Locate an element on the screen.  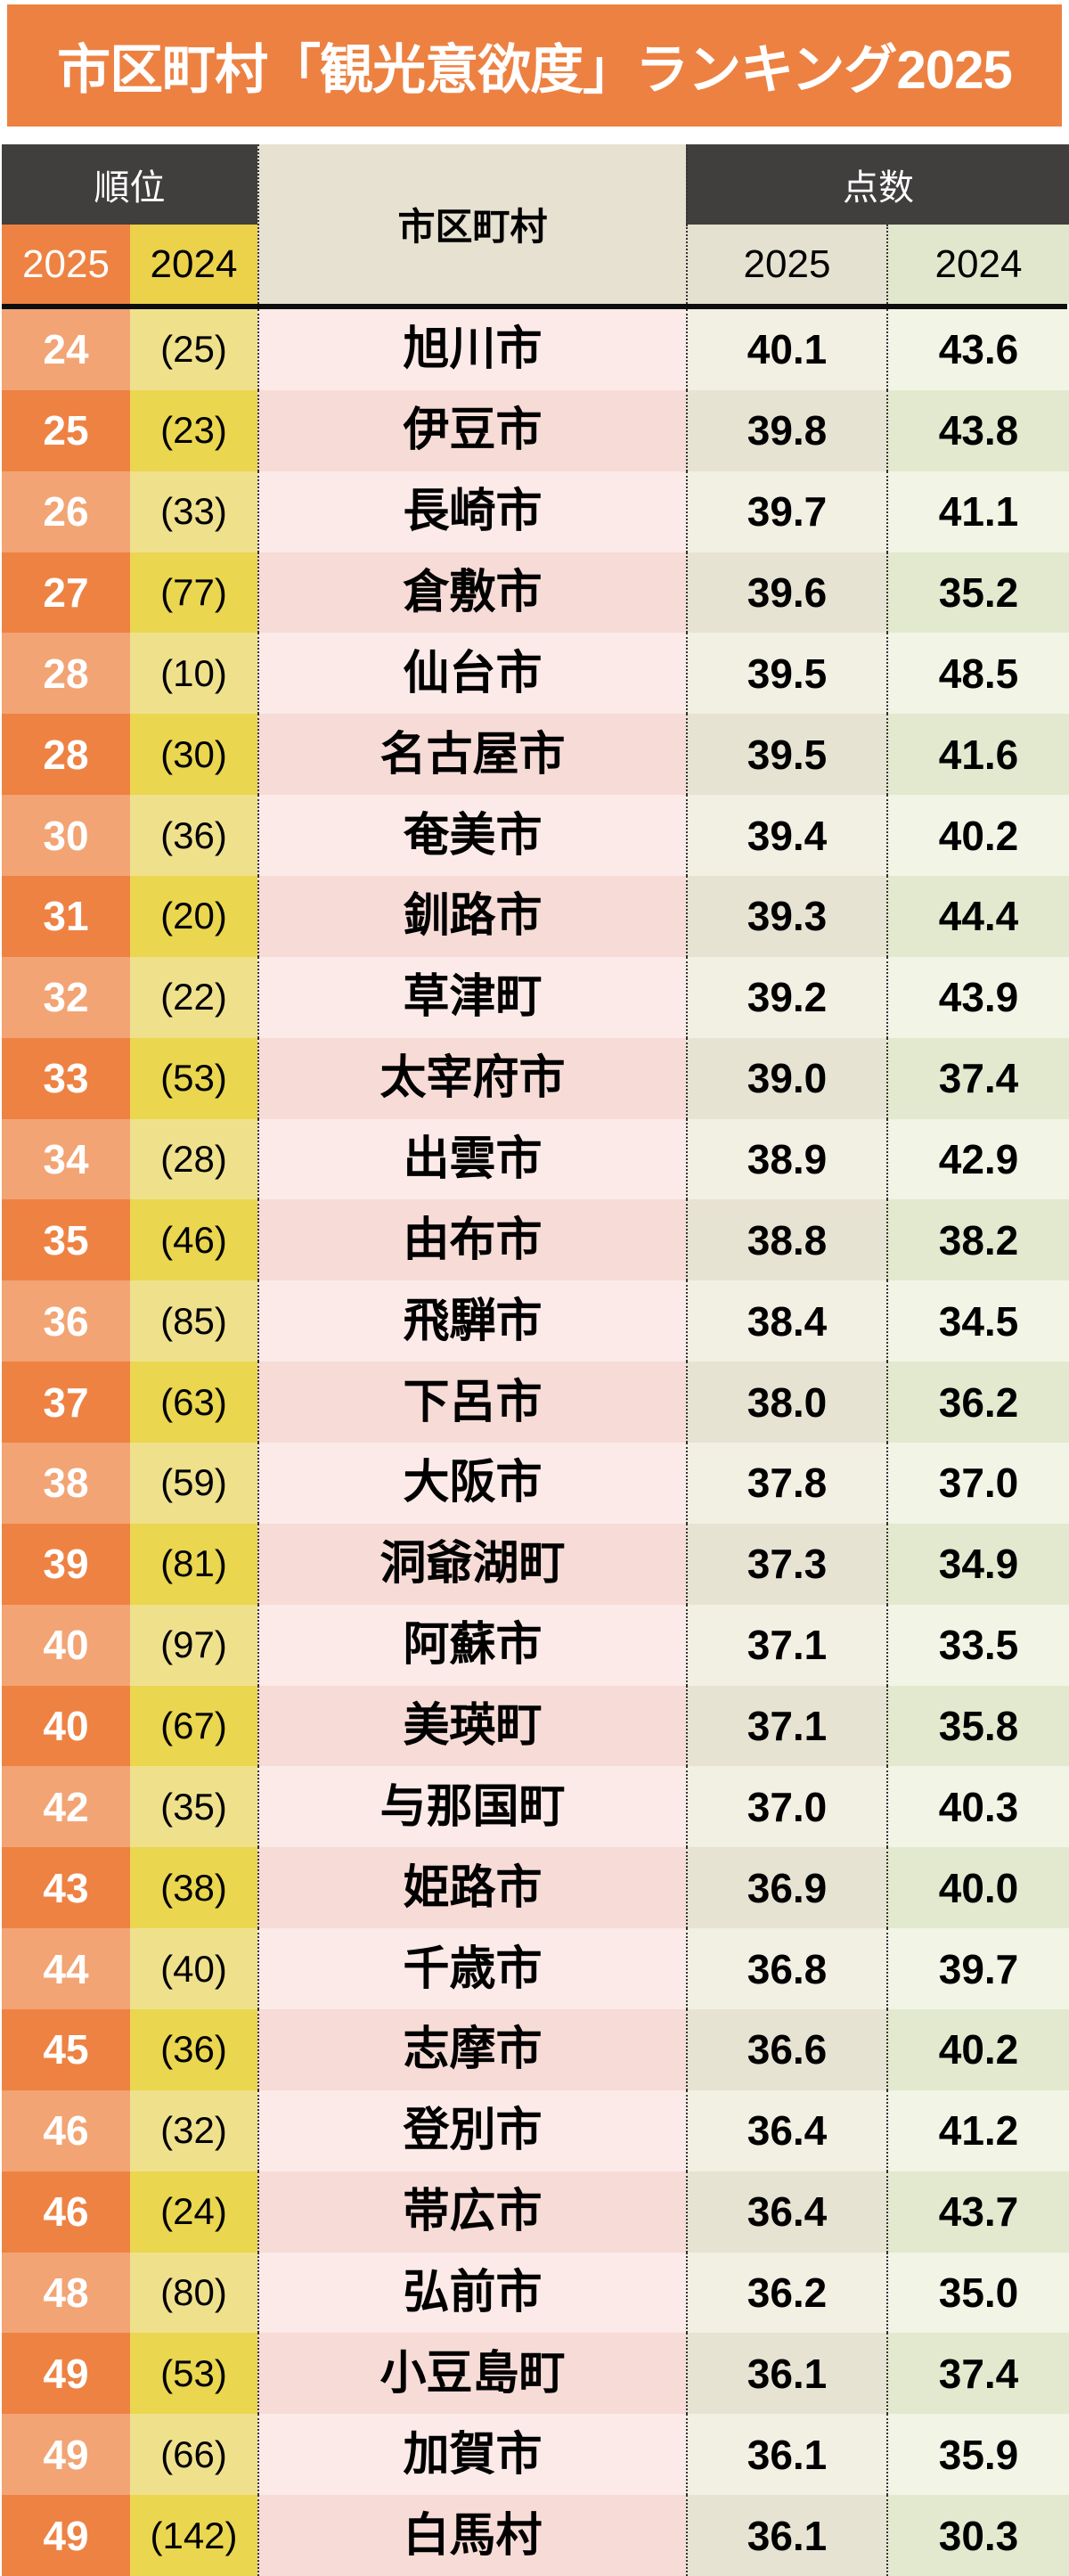
municipality-name: 美瑛町 is located at coordinates (471, 1726).